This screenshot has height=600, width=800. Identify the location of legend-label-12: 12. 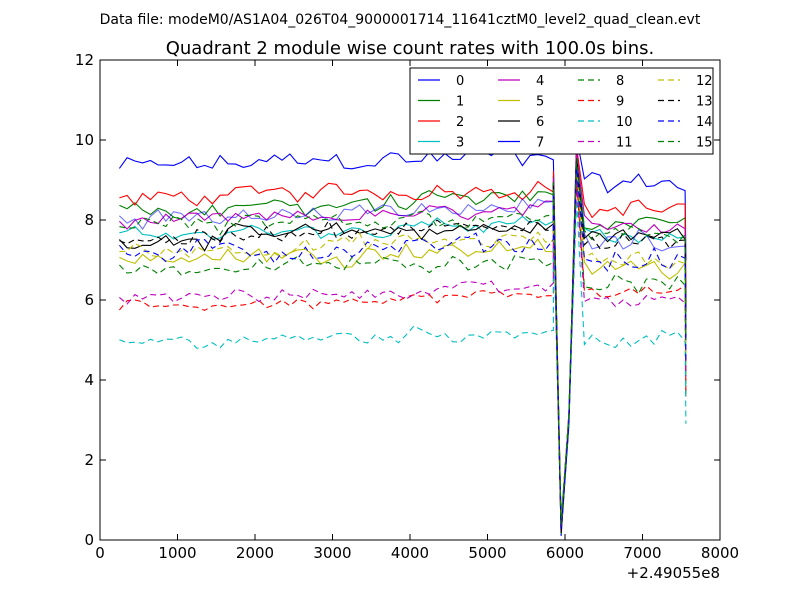
(704, 81).